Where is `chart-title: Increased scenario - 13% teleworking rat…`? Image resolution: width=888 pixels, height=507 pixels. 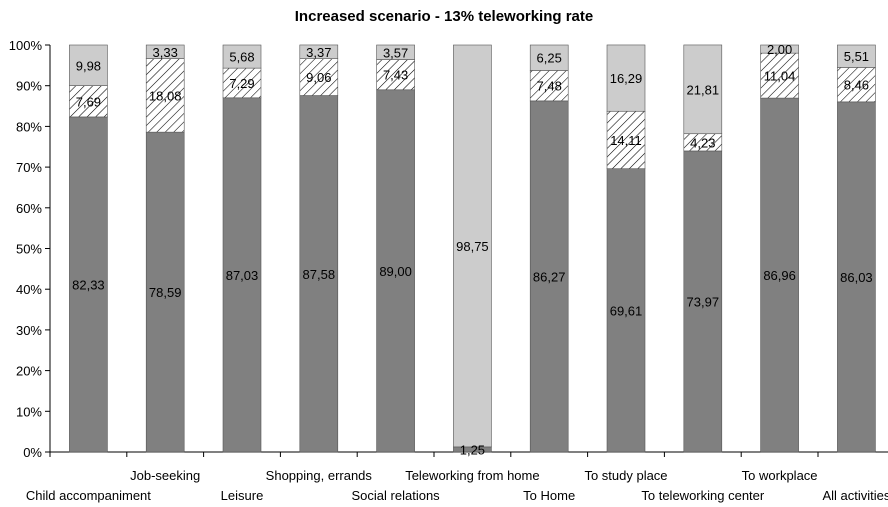 chart-title: Increased scenario - 13% teleworking rat… is located at coordinates (444, 16).